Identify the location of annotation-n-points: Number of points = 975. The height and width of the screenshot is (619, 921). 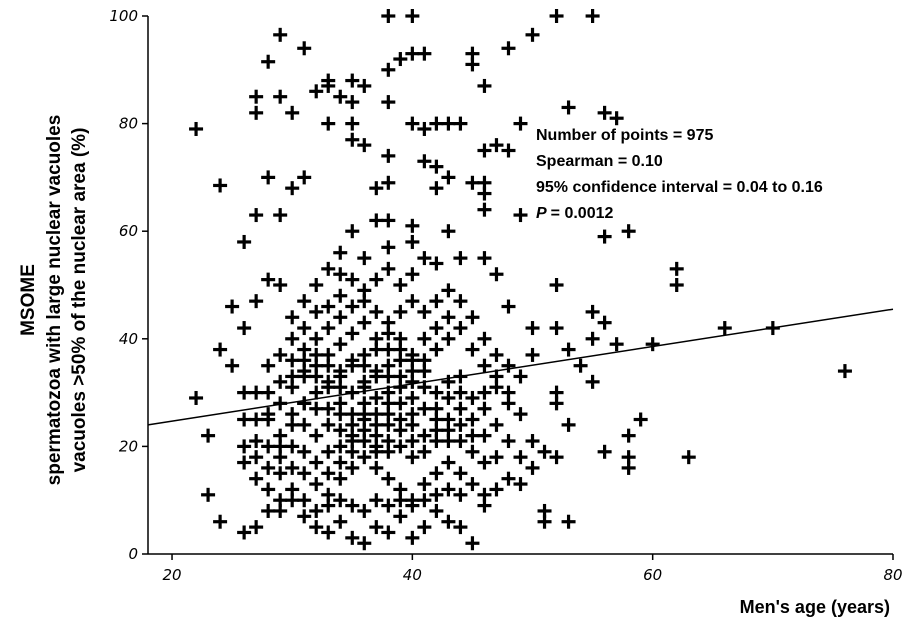
(624, 135).